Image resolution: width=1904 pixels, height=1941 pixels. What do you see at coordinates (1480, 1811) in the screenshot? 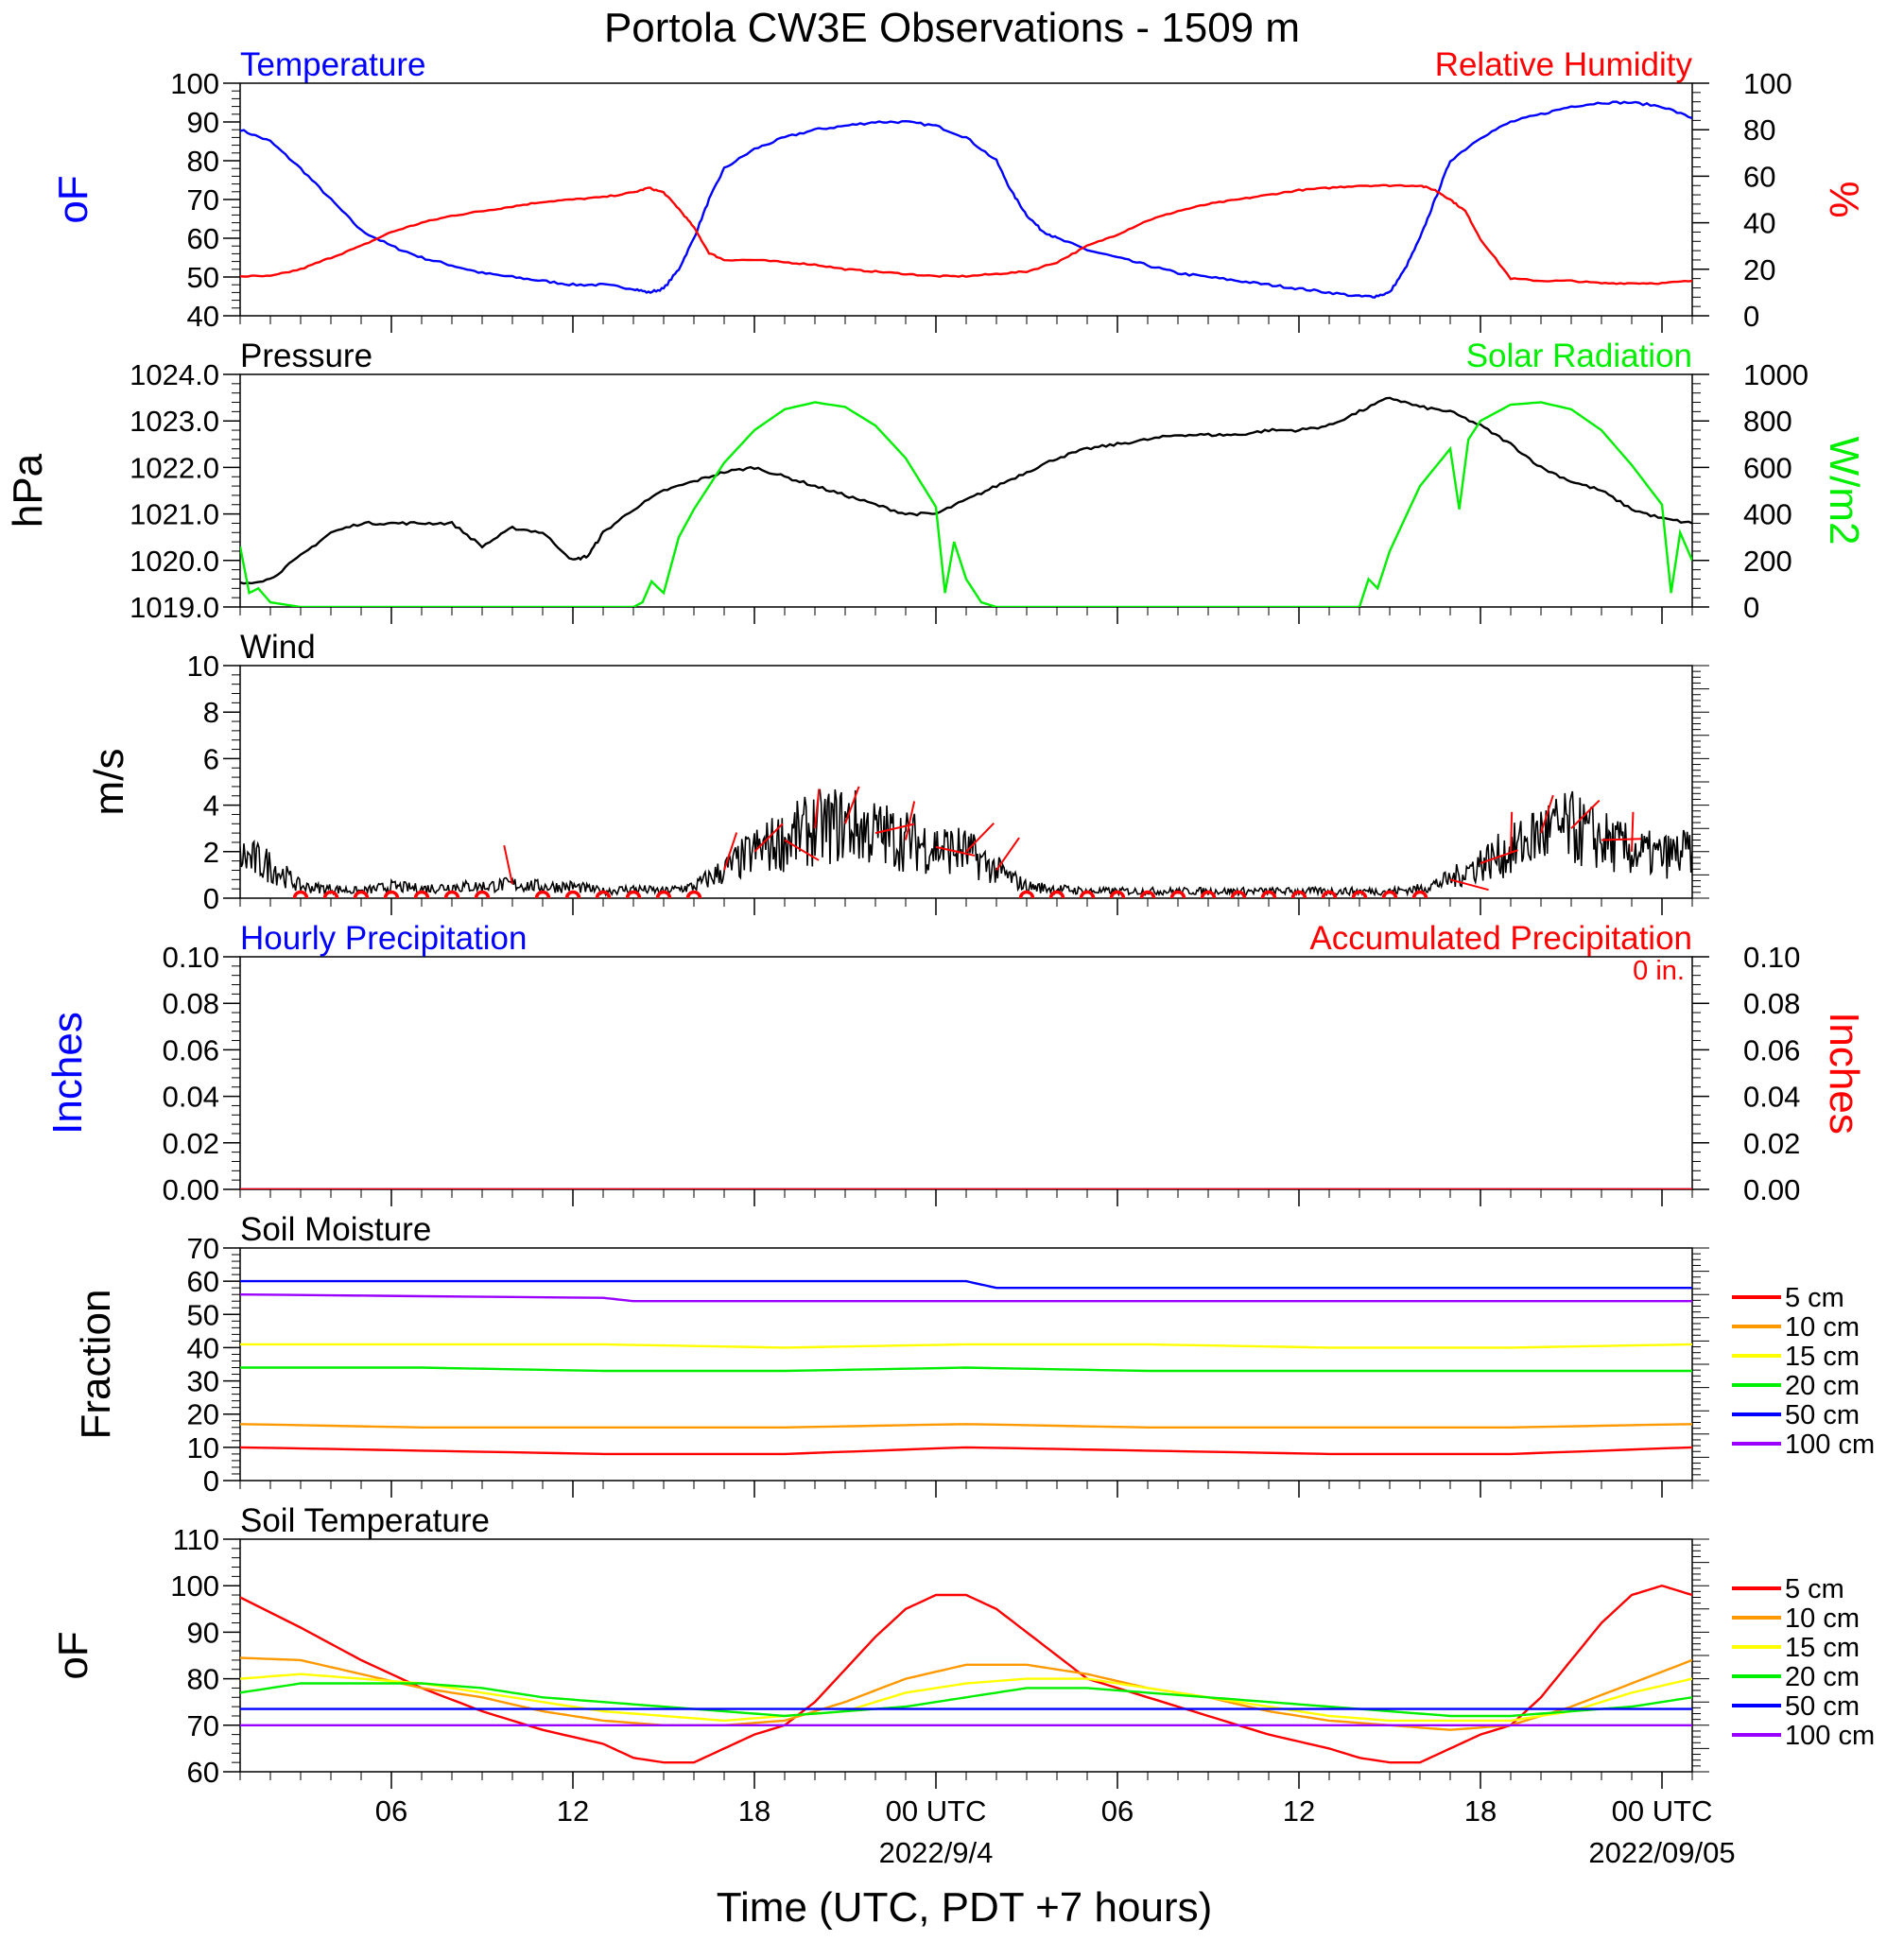
I see `x-tick-label: 18` at bounding box center [1480, 1811].